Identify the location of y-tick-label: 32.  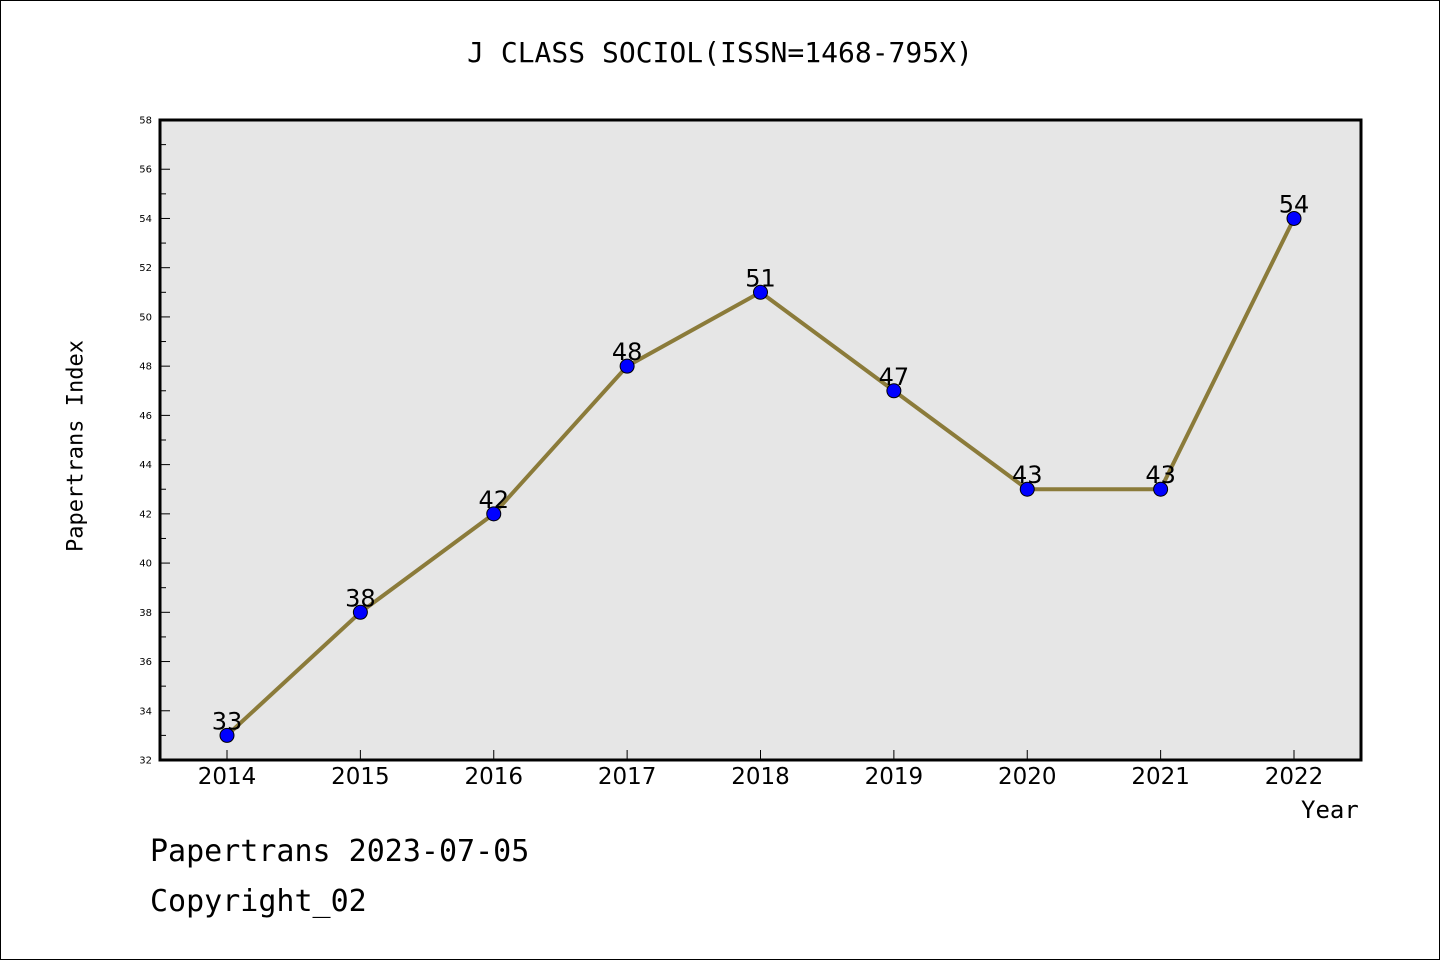
(145, 761).